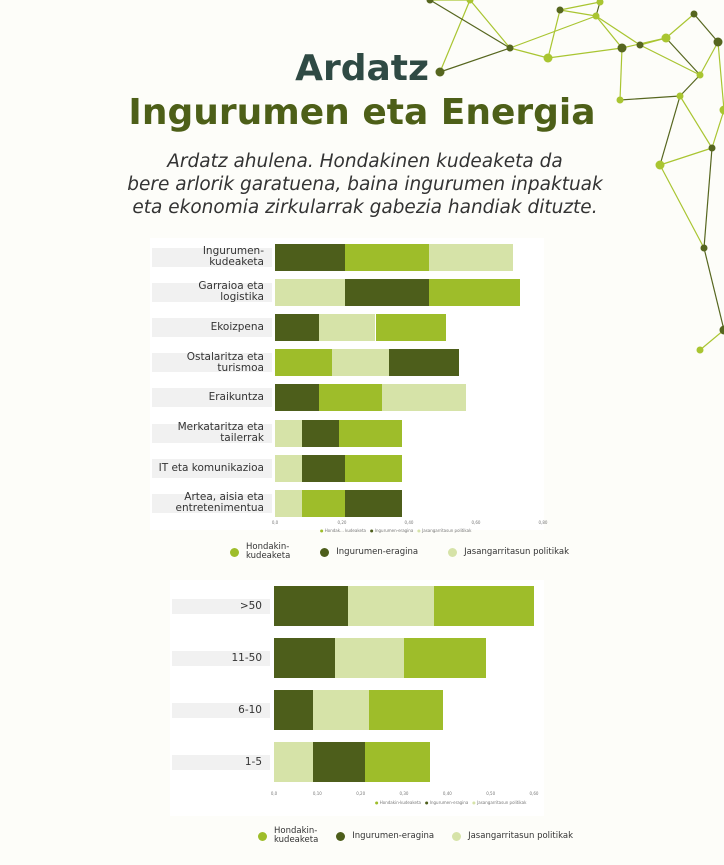  Describe the element at coordinates (221, 710) in the screenshot. I see `category-label: 6-10` at that location.